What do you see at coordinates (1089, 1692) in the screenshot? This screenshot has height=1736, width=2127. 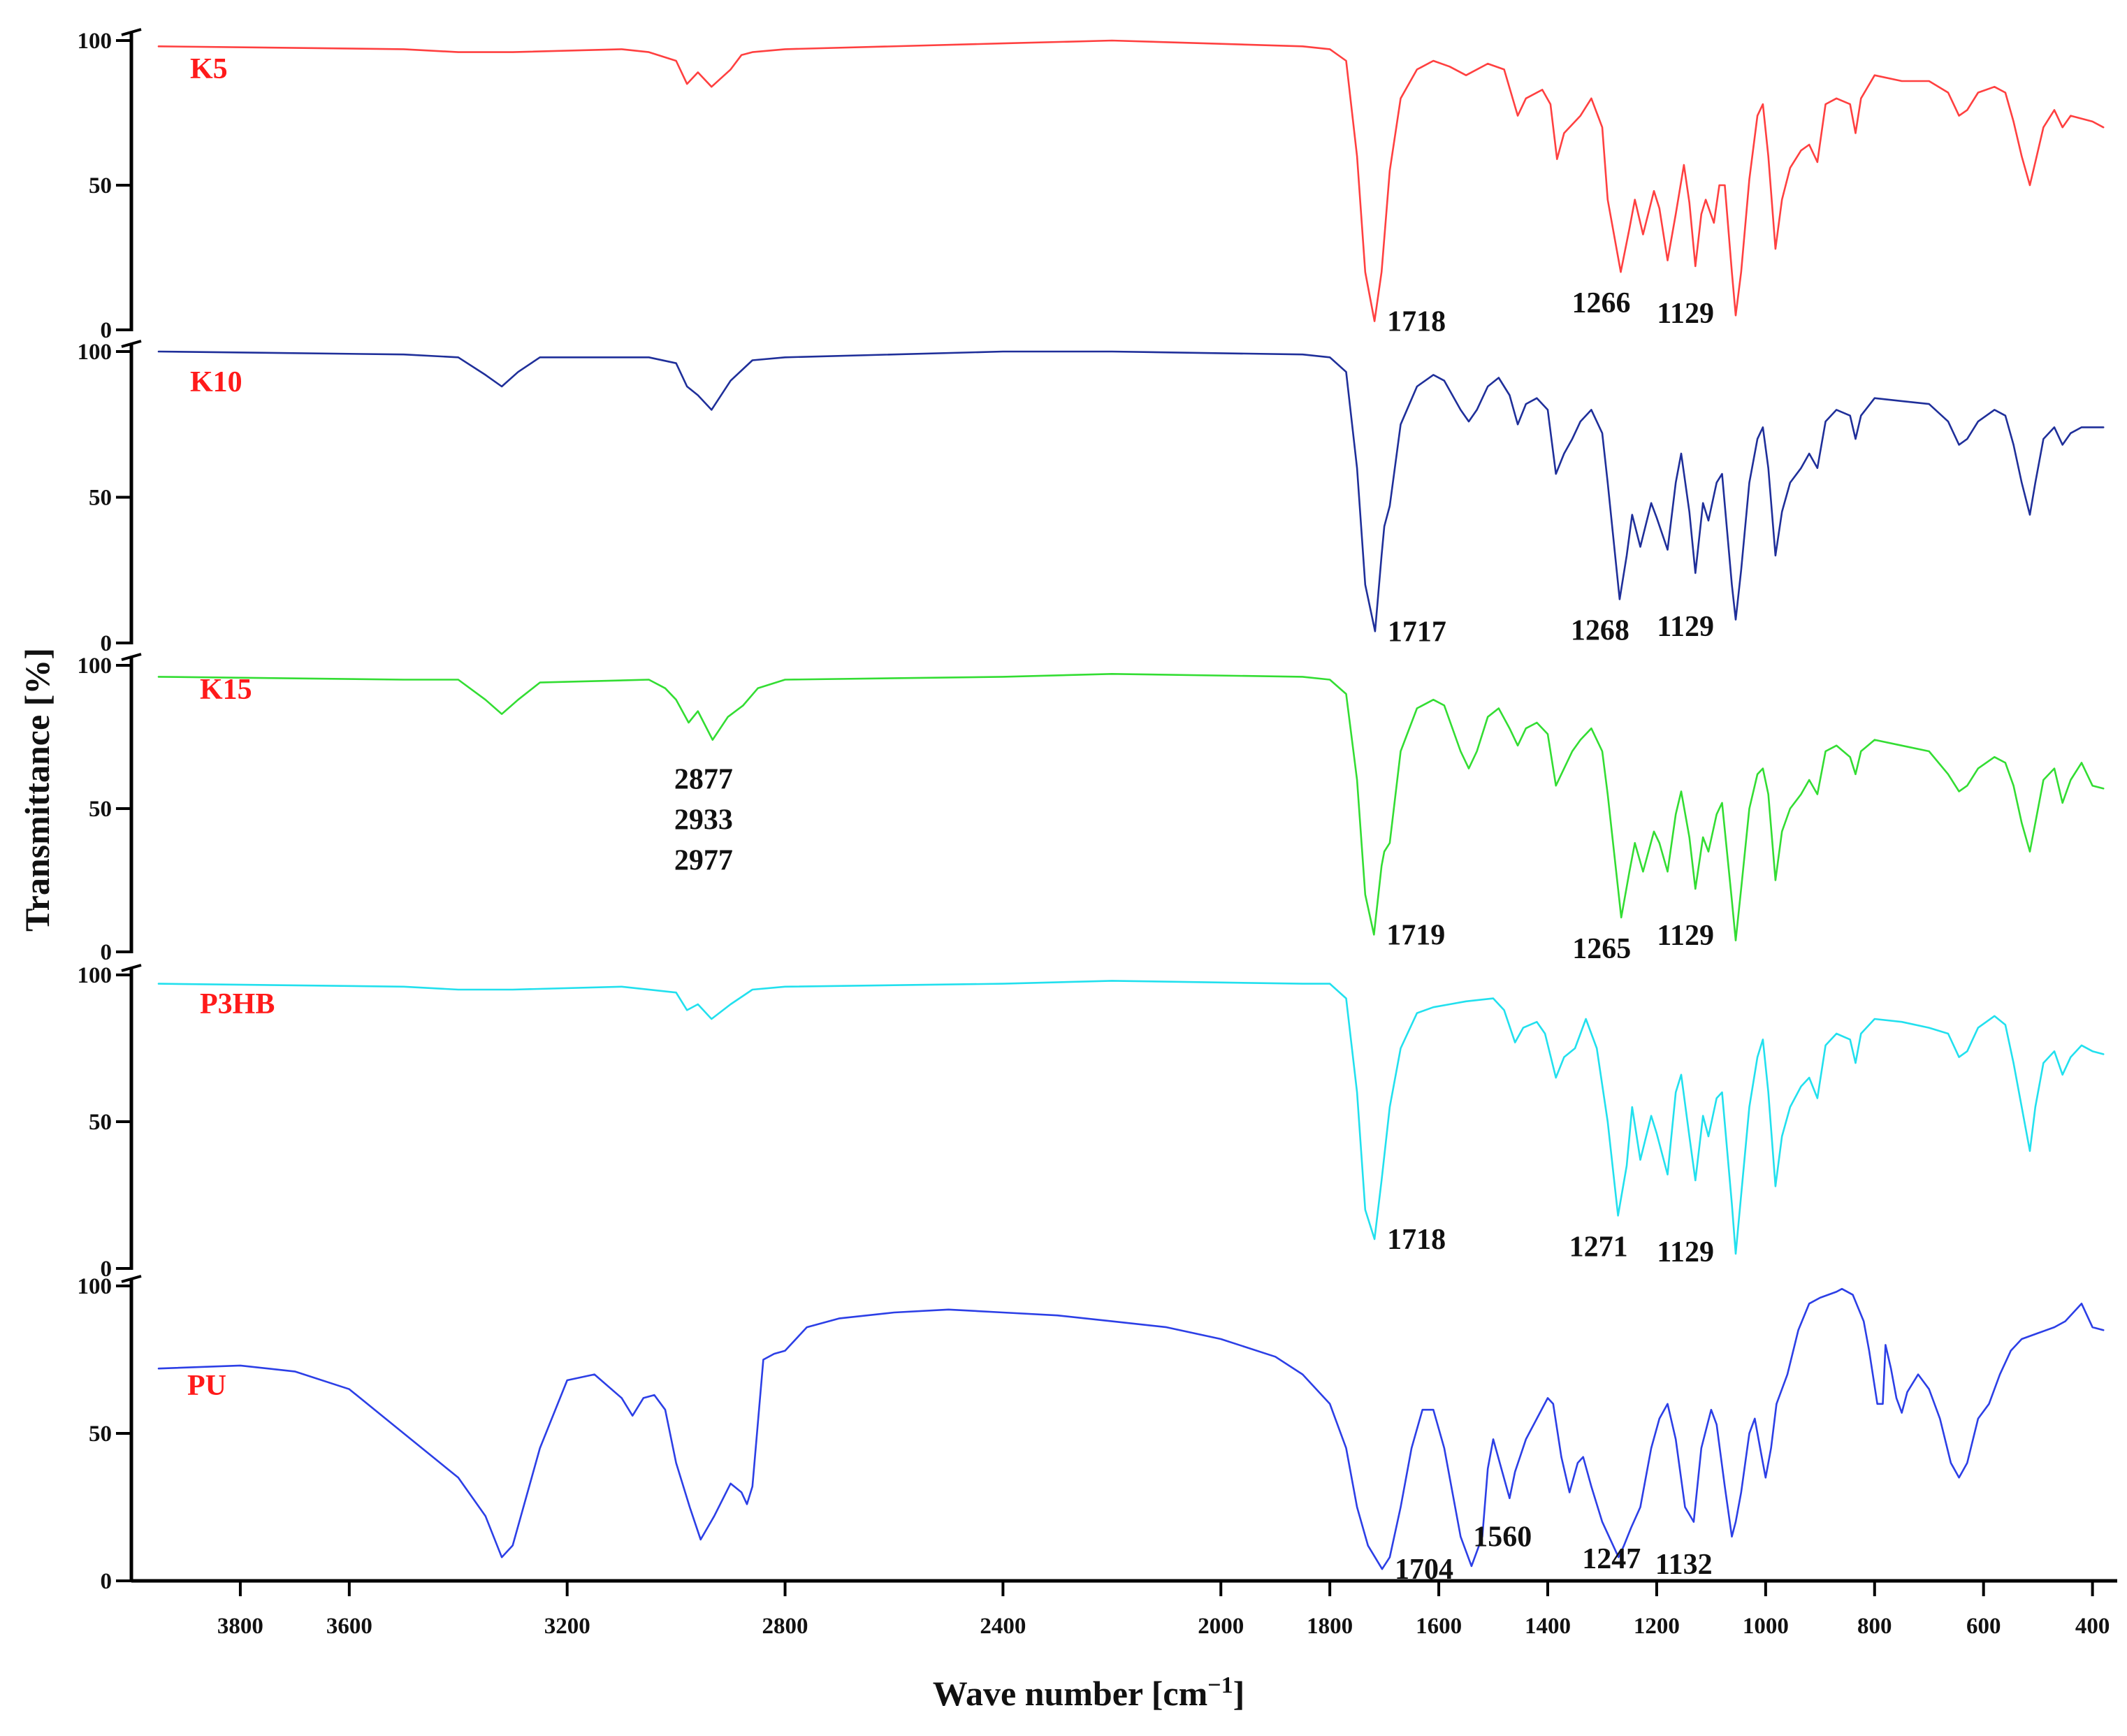 I see `x-axis-title: Wave number [cm−1]` at bounding box center [1089, 1692].